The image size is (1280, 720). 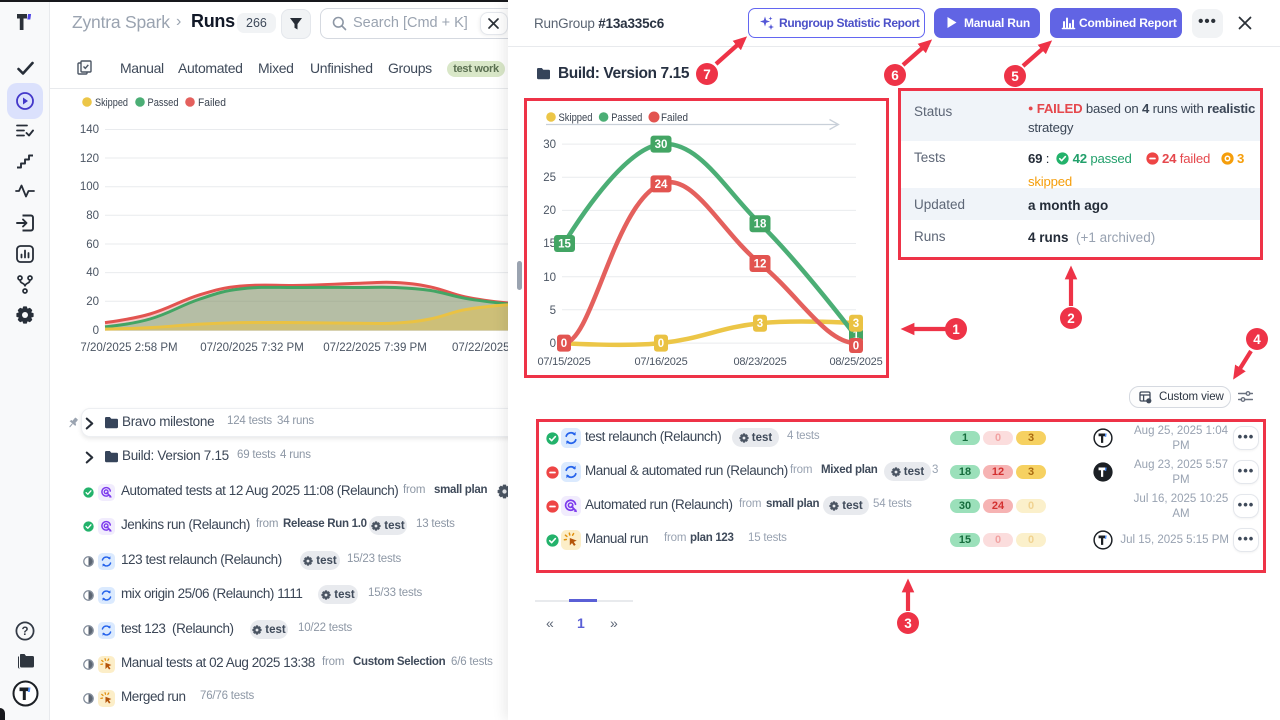 What do you see at coordinates (92, 245) in the screenshot?
I see `svg-text: 60` at bounding box center [92, 245].